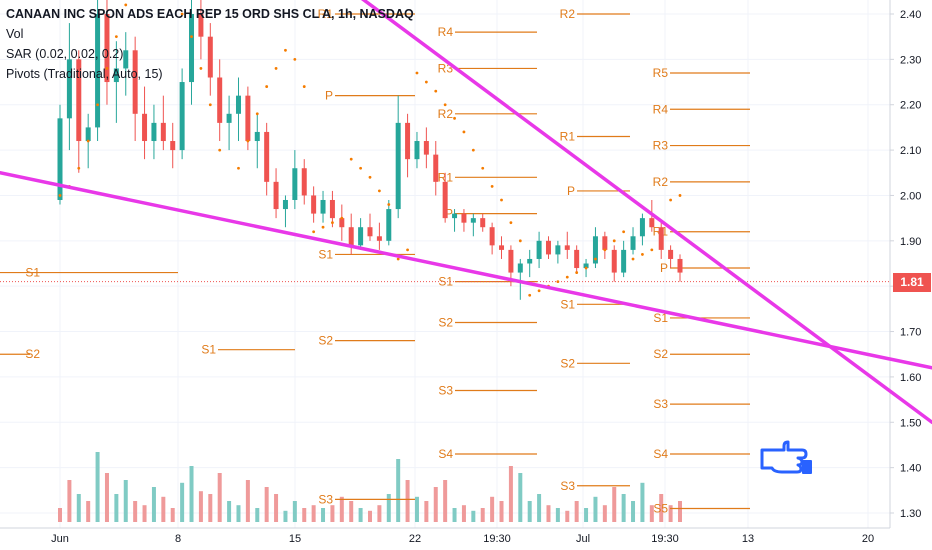 This screenshot has height=550, width=932. Describe the element at coordinates (910, 514) in the screenshot. I see `price-tick-label: 1.30` at that location.